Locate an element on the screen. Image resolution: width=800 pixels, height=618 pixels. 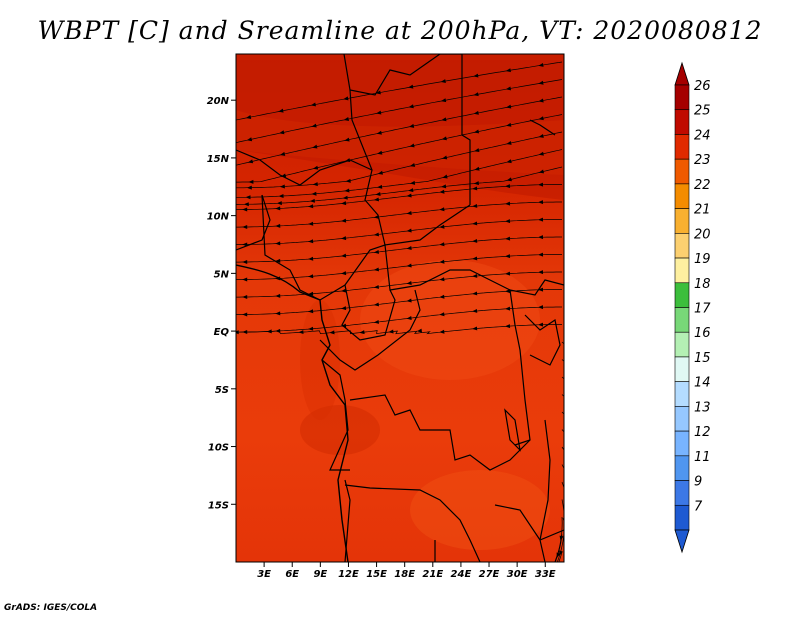
lat-tick-label: 20N is located at coordinates (218, 101).